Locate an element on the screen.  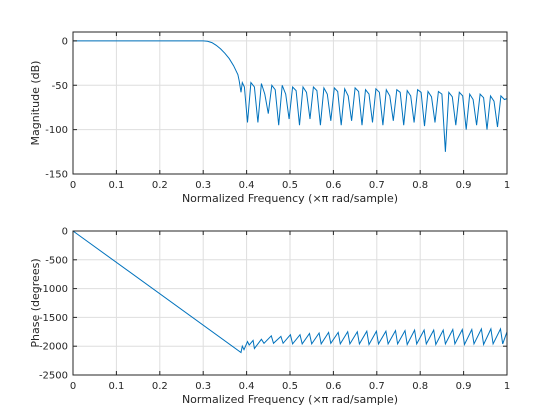
magnitude-ytick-label: -50 is located at coordinates (60, 86).